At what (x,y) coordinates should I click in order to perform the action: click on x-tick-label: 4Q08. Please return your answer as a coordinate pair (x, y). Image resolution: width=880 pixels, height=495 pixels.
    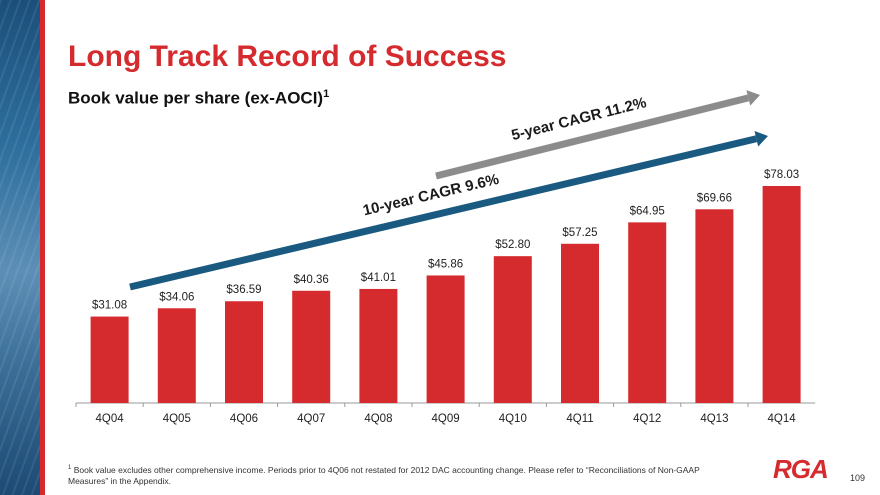
    Looking at the image, I should click on (378, 419).